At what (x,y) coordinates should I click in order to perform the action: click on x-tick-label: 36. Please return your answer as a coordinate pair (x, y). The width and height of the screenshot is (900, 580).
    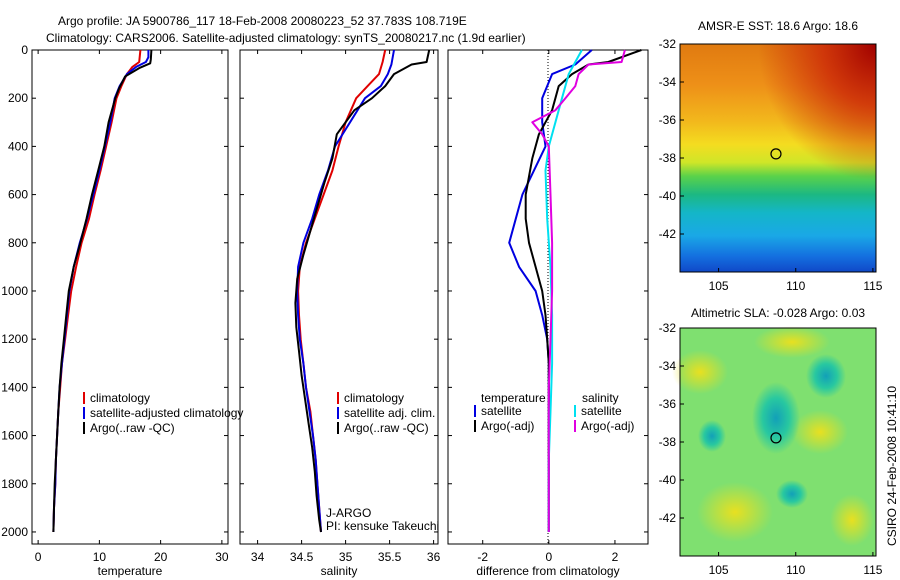
    Looking at the image, I should click on (434, 557).